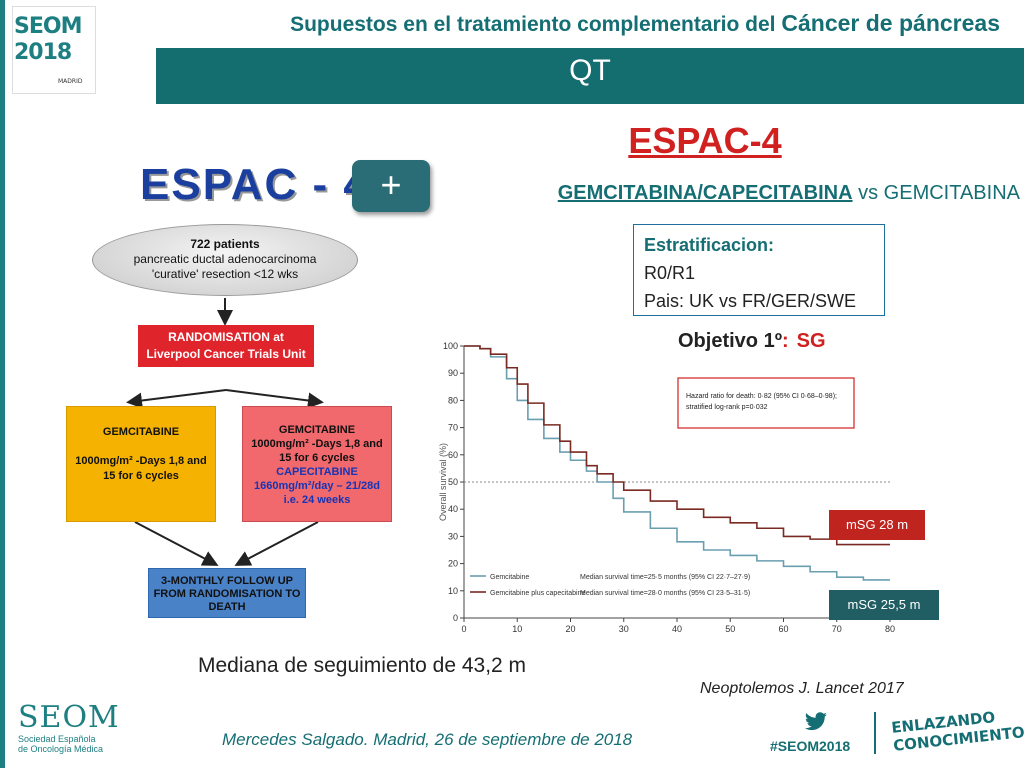  I want to click on x-tick-label: 30, so click(624, 629).